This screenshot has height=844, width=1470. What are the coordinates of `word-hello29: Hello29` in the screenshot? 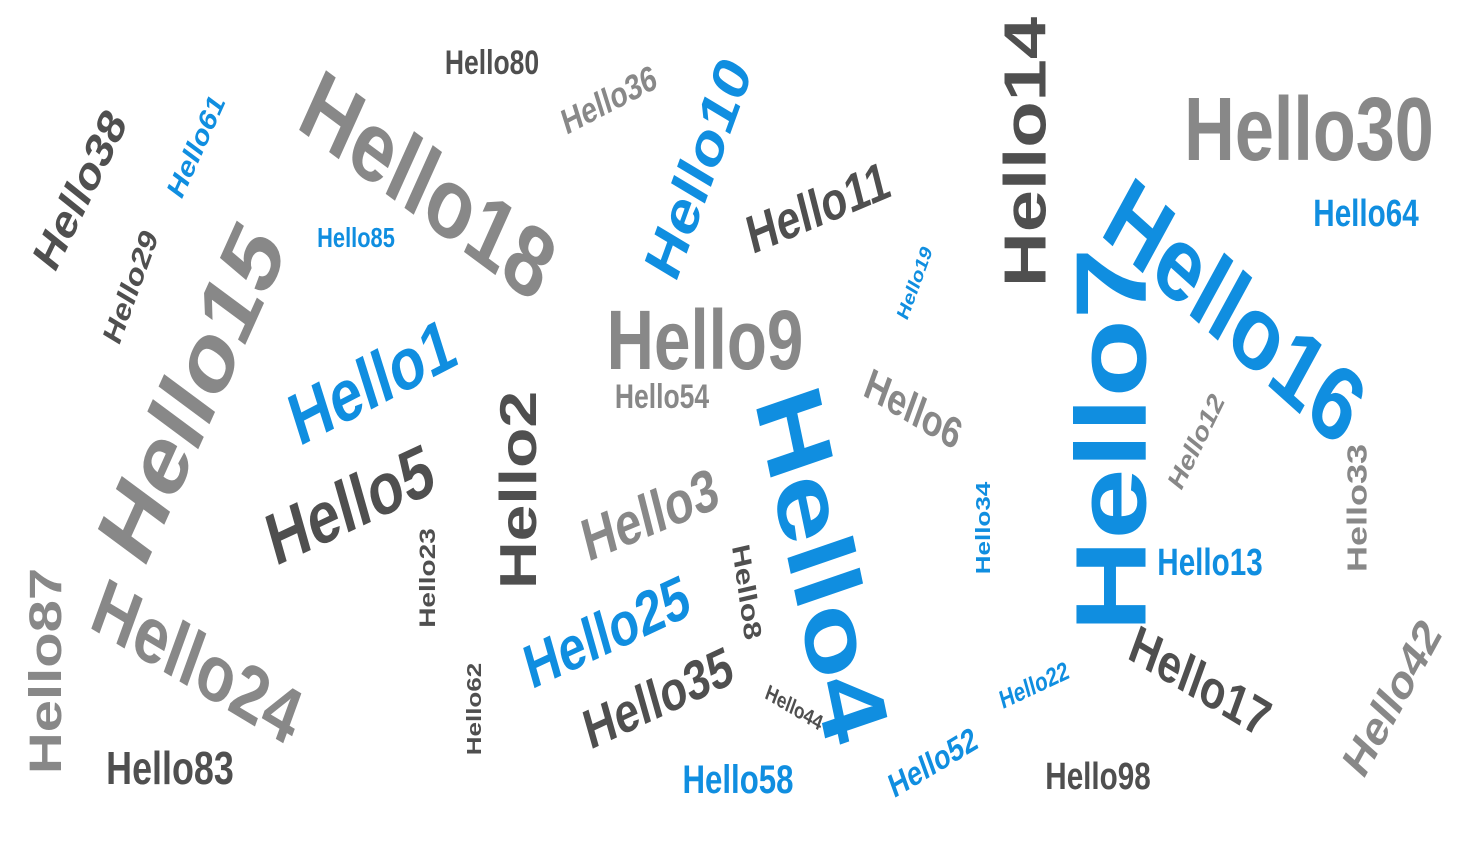 It's located at (131, 287).